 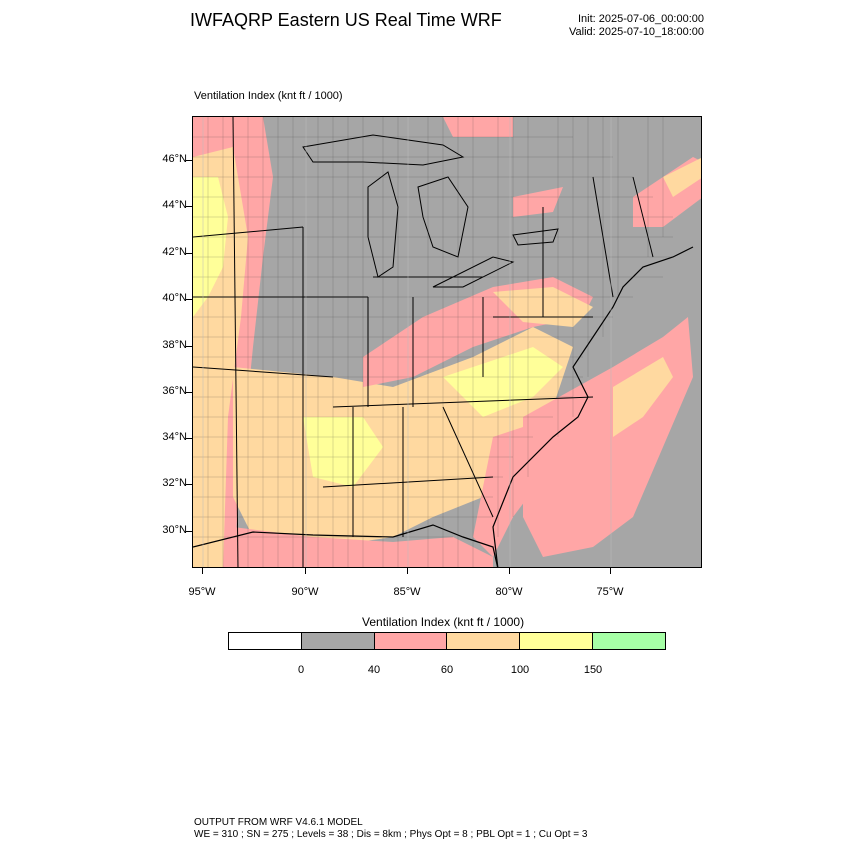 What do you see at coordinates (210, 247) in the screenshot?
I see `yellow-region-west` at bounding box center [210, 247].